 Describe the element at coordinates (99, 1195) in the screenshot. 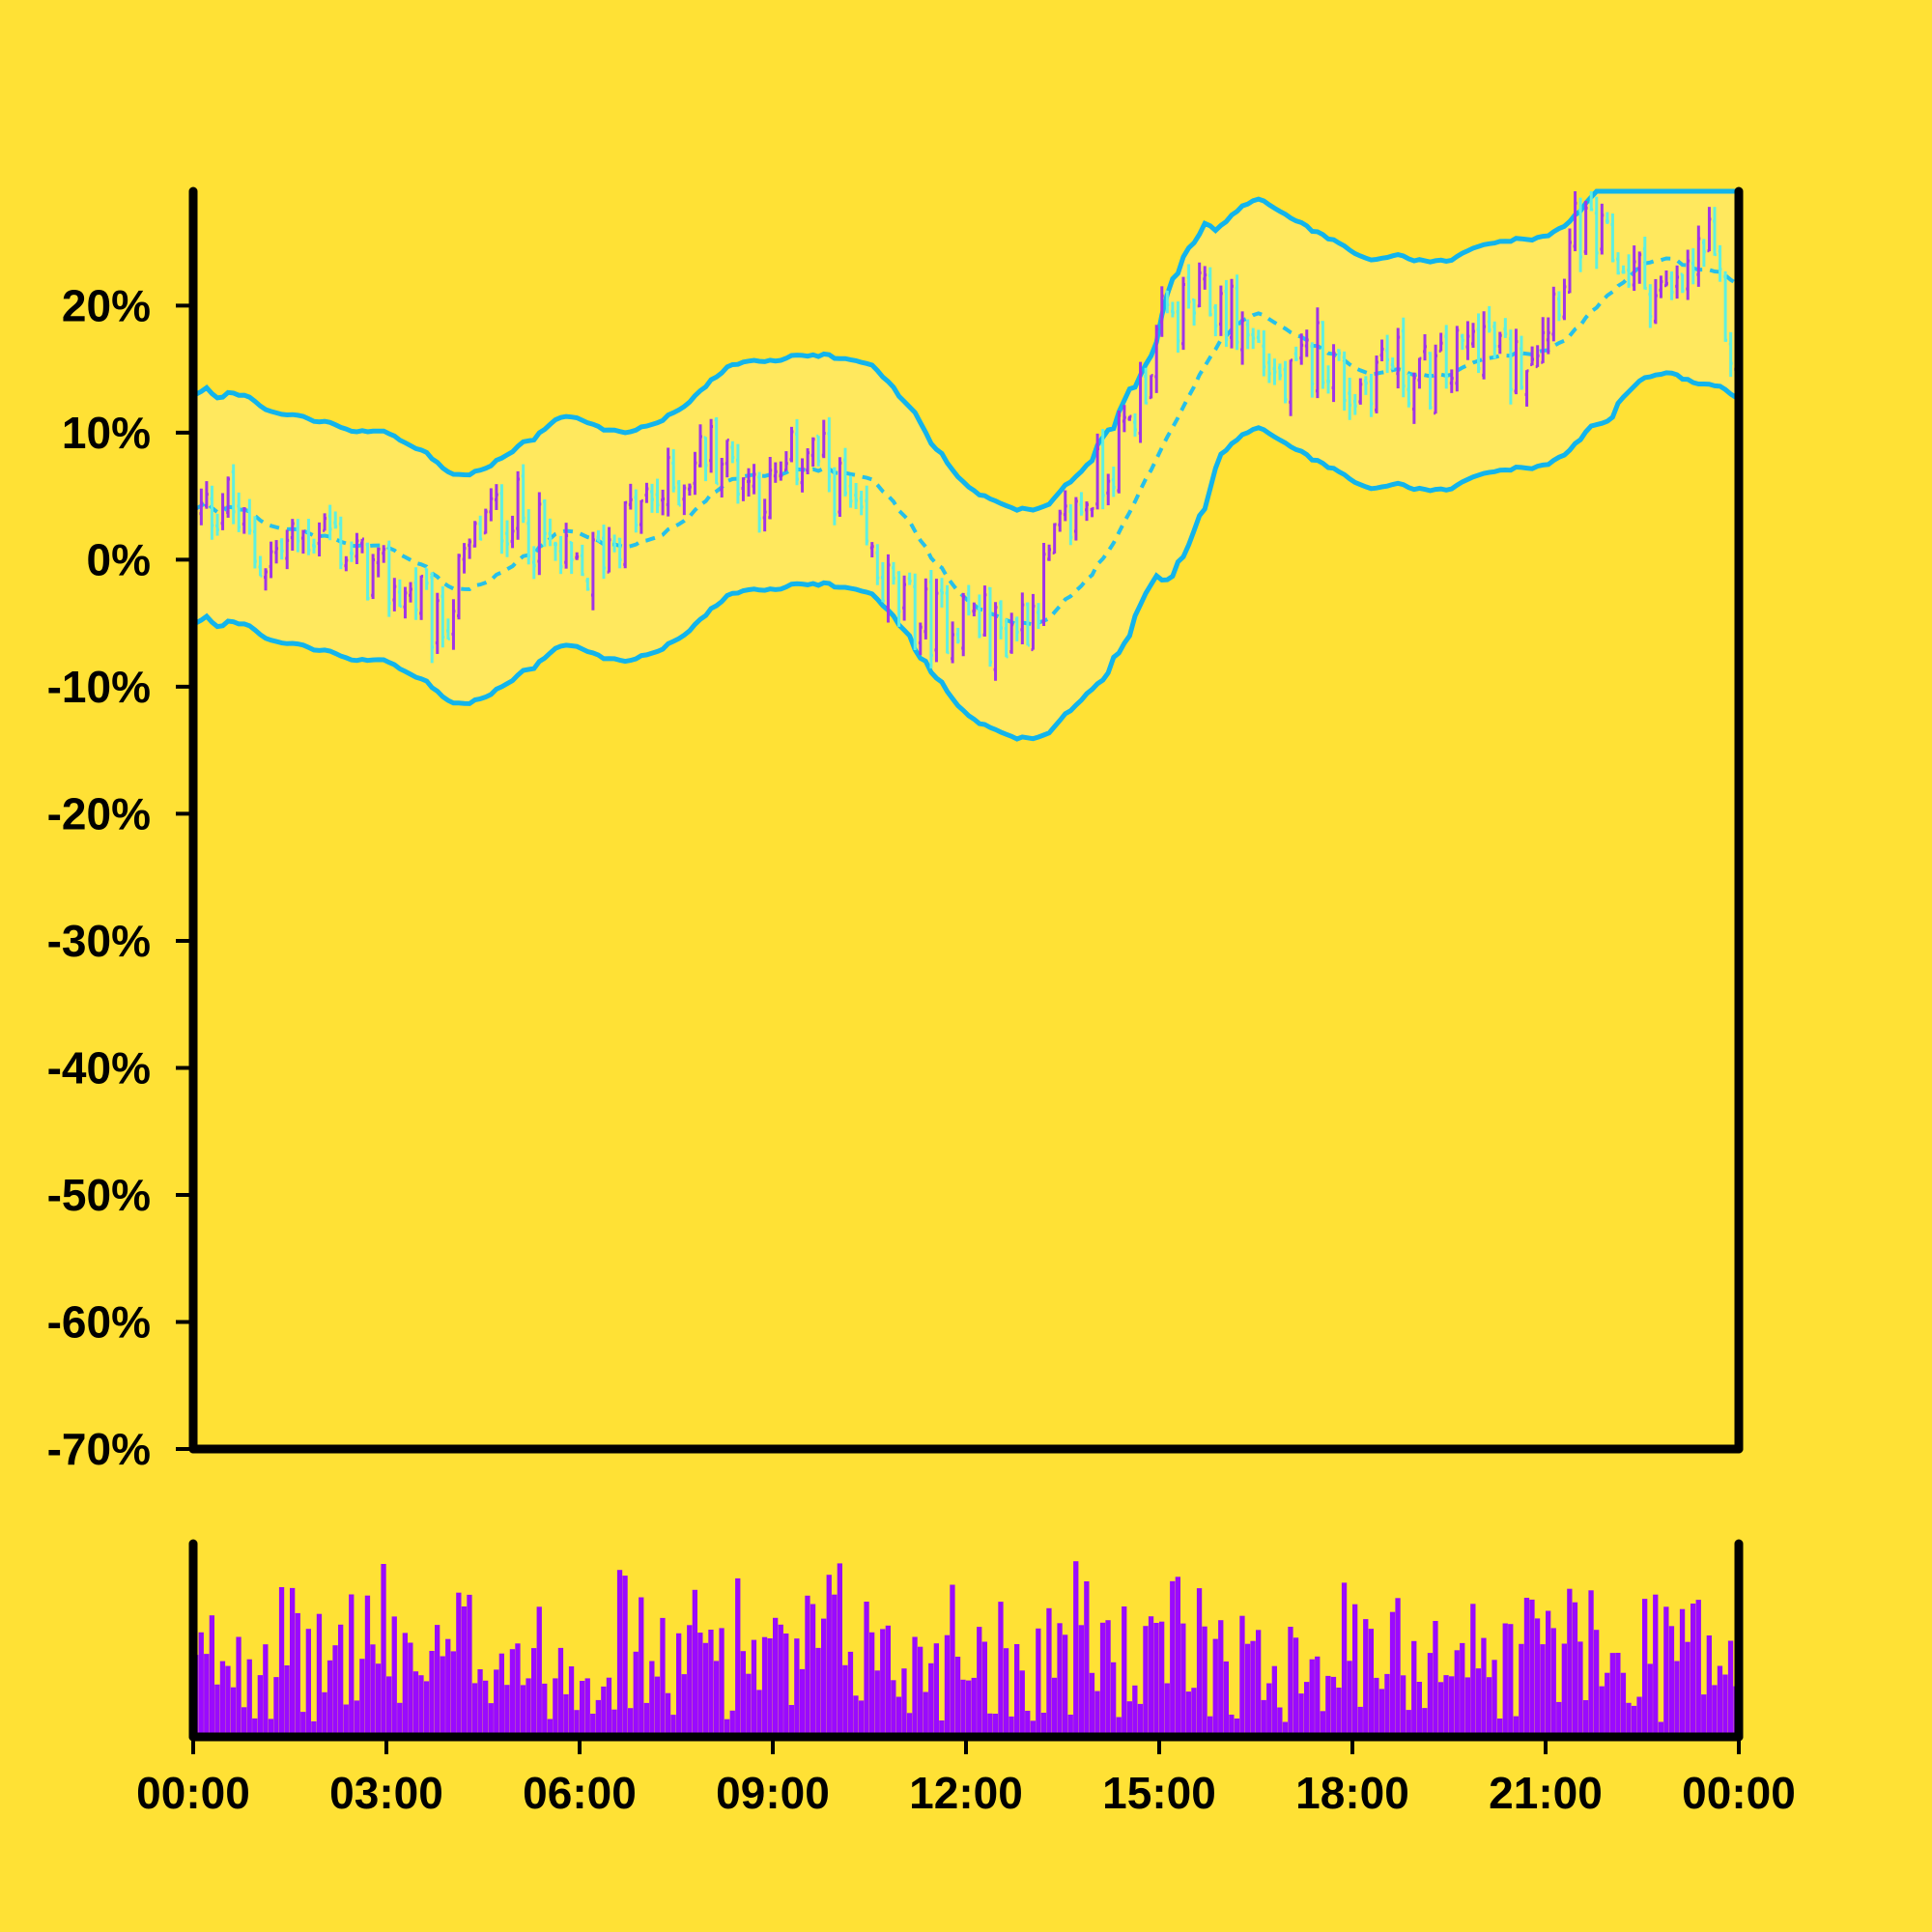

I see `y-tick-label: -50%` at that location.